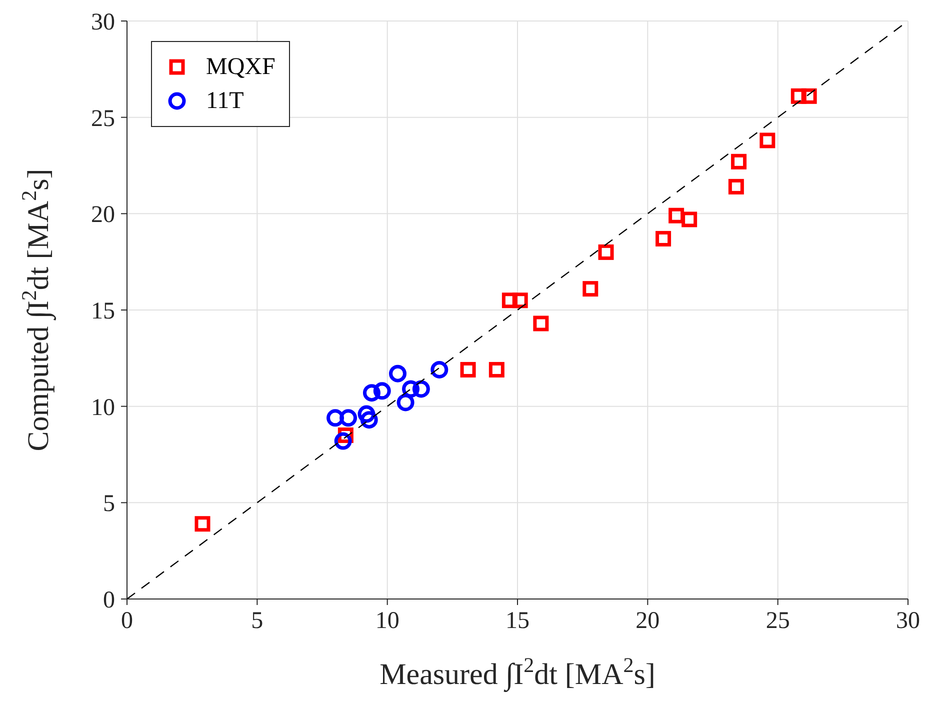 This screenshot has width=936, height=716. I want to click on y-tick-label: 30, so click(103, 23).